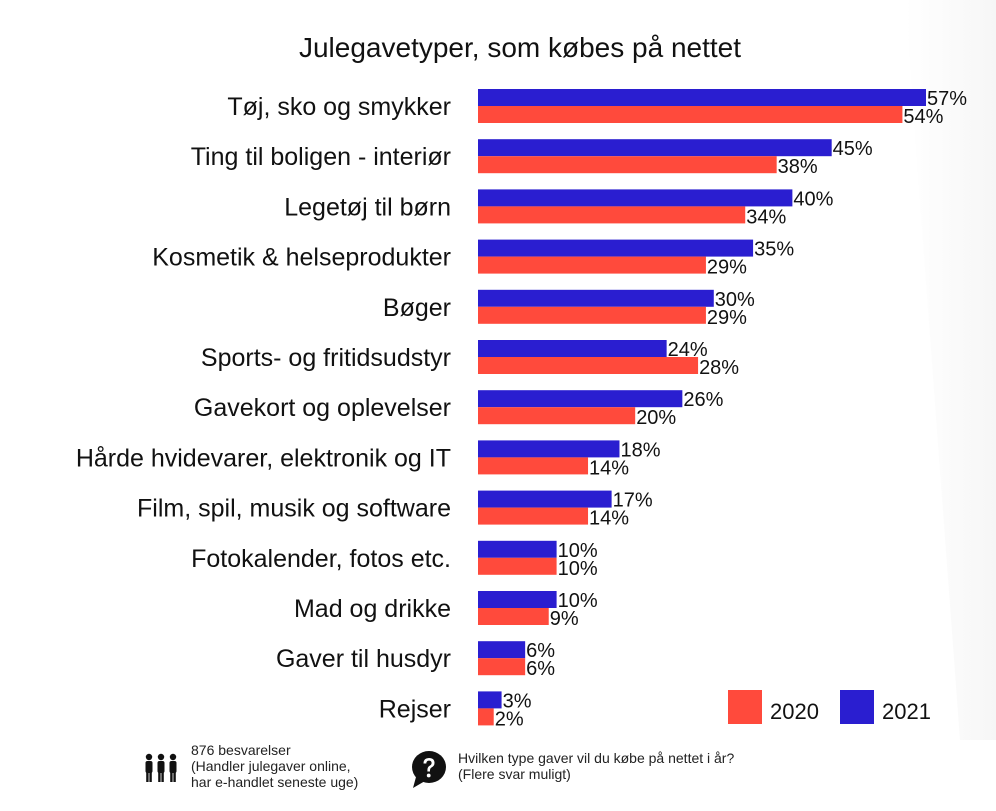 The image size is (996, 811). Describe the element at coordinates (853, 149) in the screenshot. I see `value-label-2021: 45%` at that location.